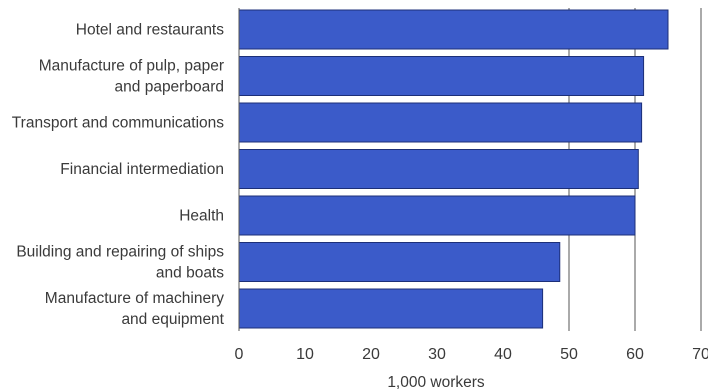  Describe the element at coordinates (120, 252) in the screenshot. I see `category-label-5-line-0: Building and repairing of ships` at that location.